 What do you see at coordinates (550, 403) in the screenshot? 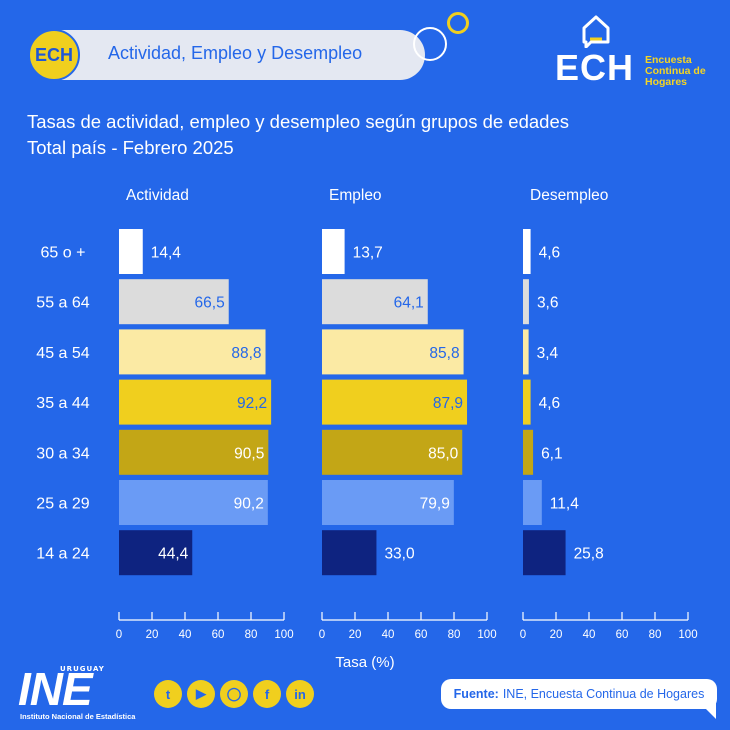
I see `data-label-desempleo-35-a-44: 4,6` at bounding box center [550, 403].